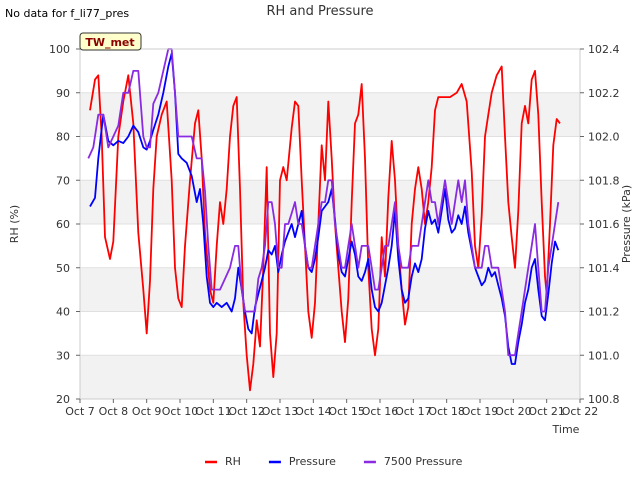 Image resolution: width=640 pixels, height=480 pixels. I want to click on x-tick-label: Oct 17, so click(413, 411).